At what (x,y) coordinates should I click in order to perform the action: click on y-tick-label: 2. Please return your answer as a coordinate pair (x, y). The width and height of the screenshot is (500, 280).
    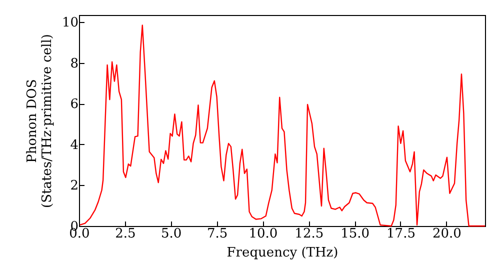
    Looking at the image, I should click on (74, 186).